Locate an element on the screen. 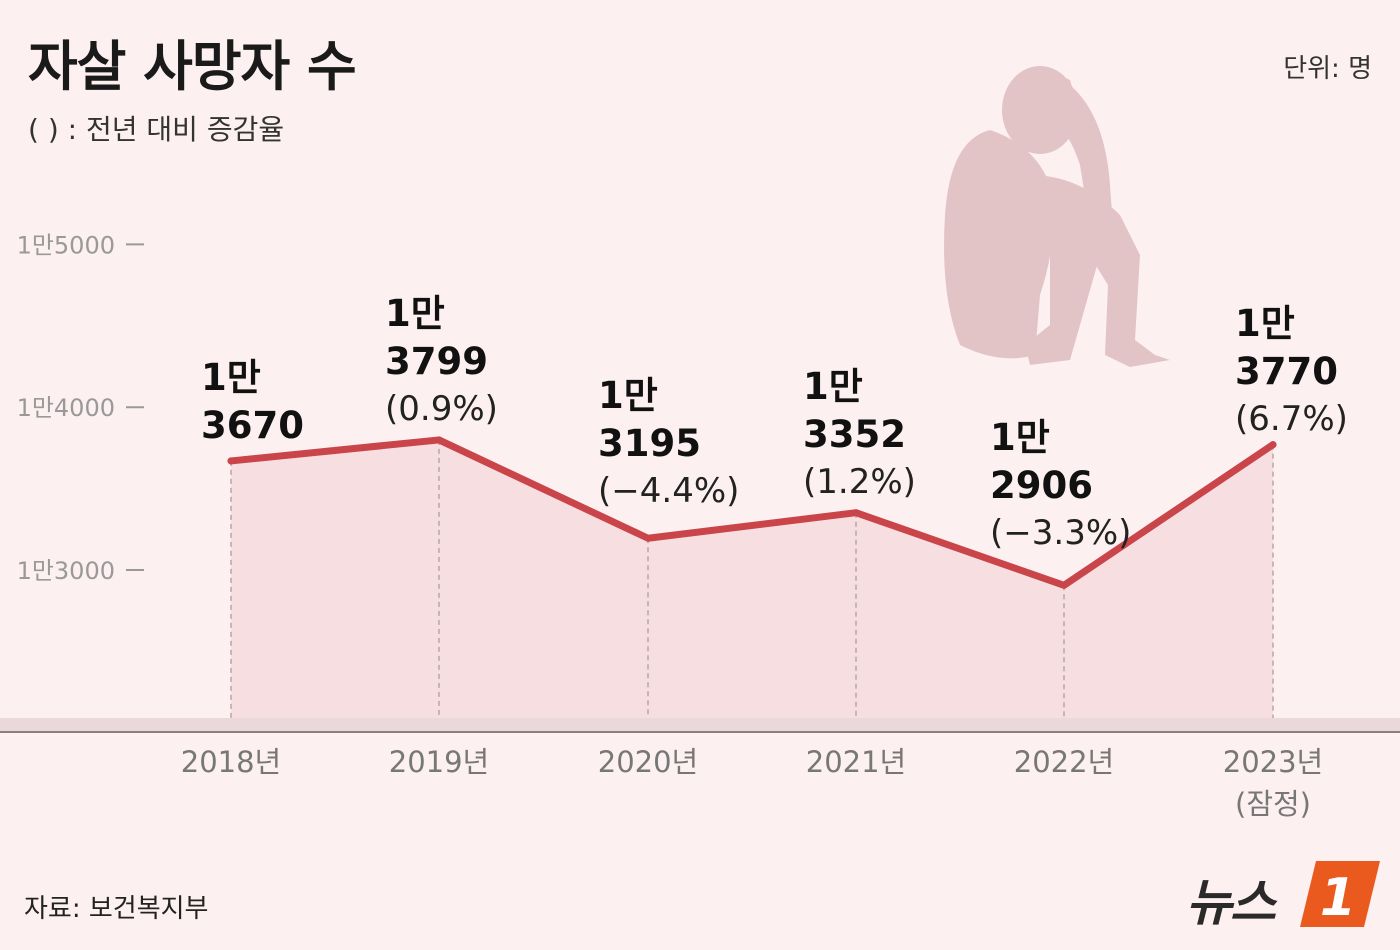  x-axis-baseline is located at coordinates (700, 725).